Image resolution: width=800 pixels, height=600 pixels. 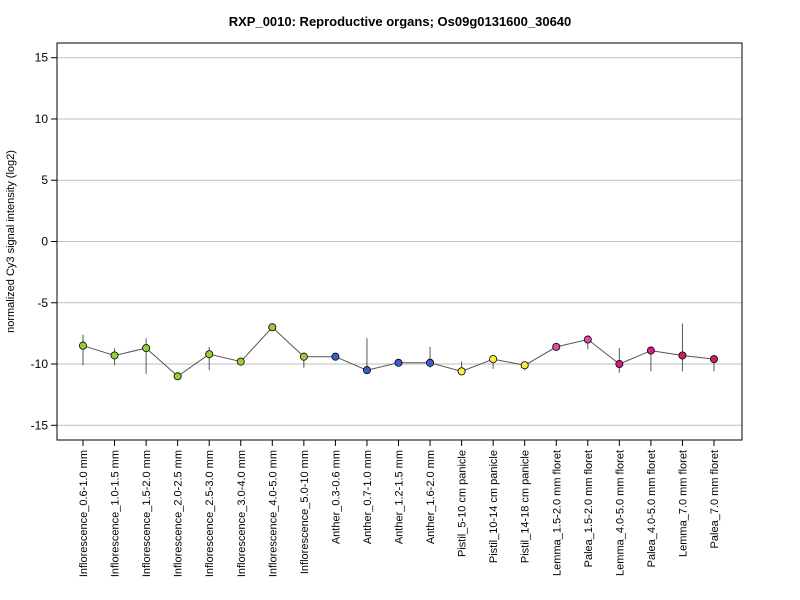 What do you see at coordinates (273, 513) in the screenshot?
I see `x-tick-label: Inflorescence_4.0-5.0 mm` at bounding box center [273, 513].